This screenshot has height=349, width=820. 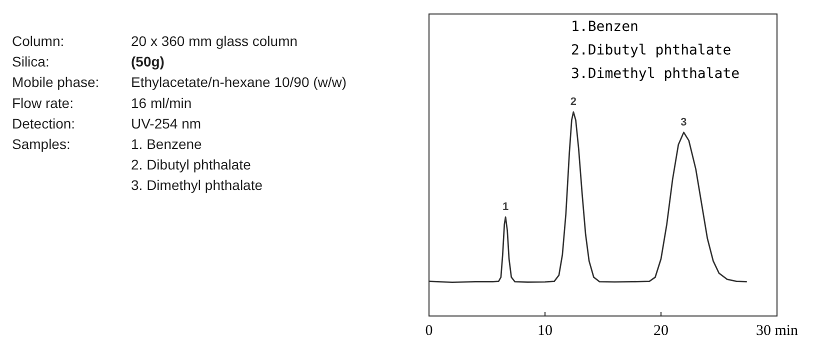 What do you see at coordinates (44, 123) in the screenshot?
I see `text: Detection:` at bounding box center [44, 123].